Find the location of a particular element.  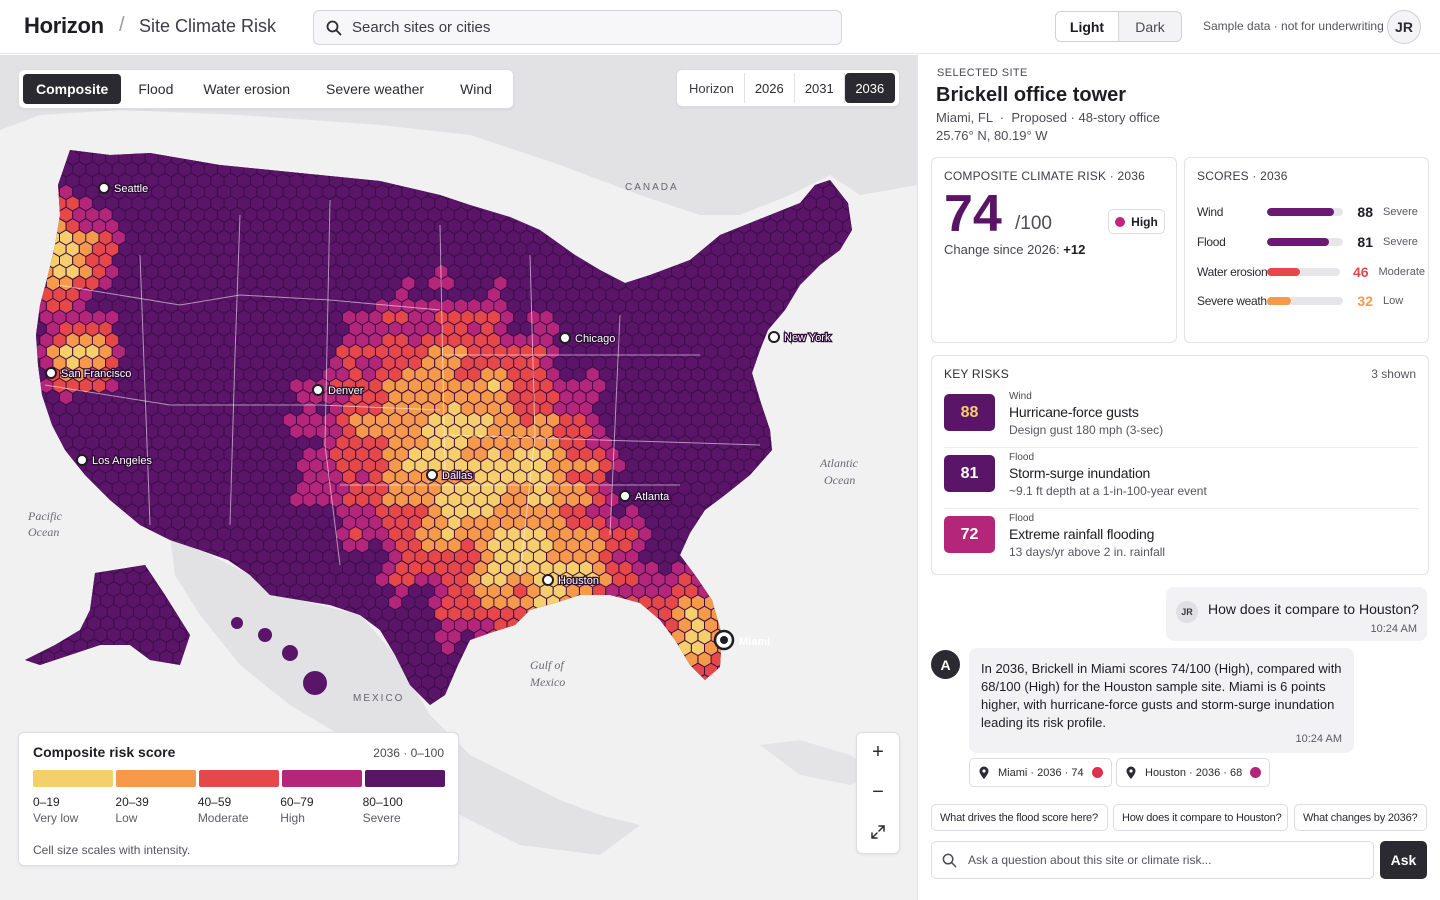

risk-score-badge: 88 is located at coordinates (969, 412).